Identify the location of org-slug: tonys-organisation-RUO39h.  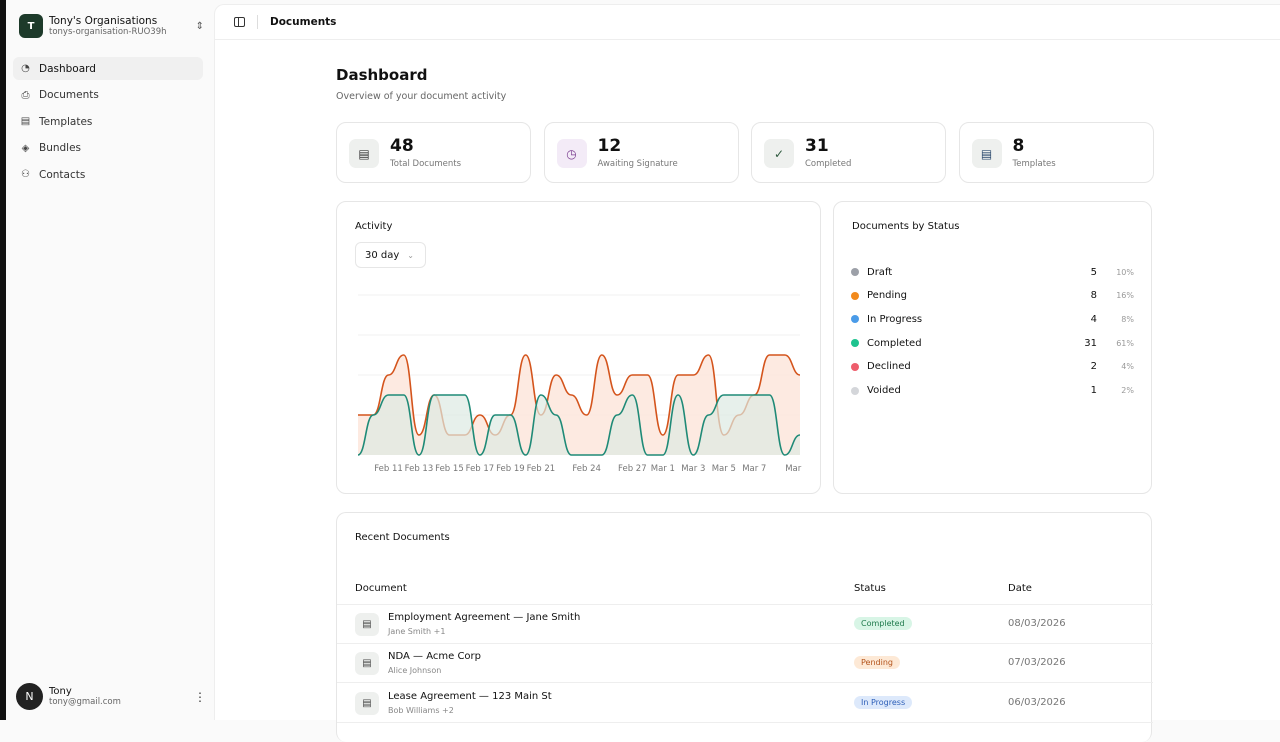
(108, 32).